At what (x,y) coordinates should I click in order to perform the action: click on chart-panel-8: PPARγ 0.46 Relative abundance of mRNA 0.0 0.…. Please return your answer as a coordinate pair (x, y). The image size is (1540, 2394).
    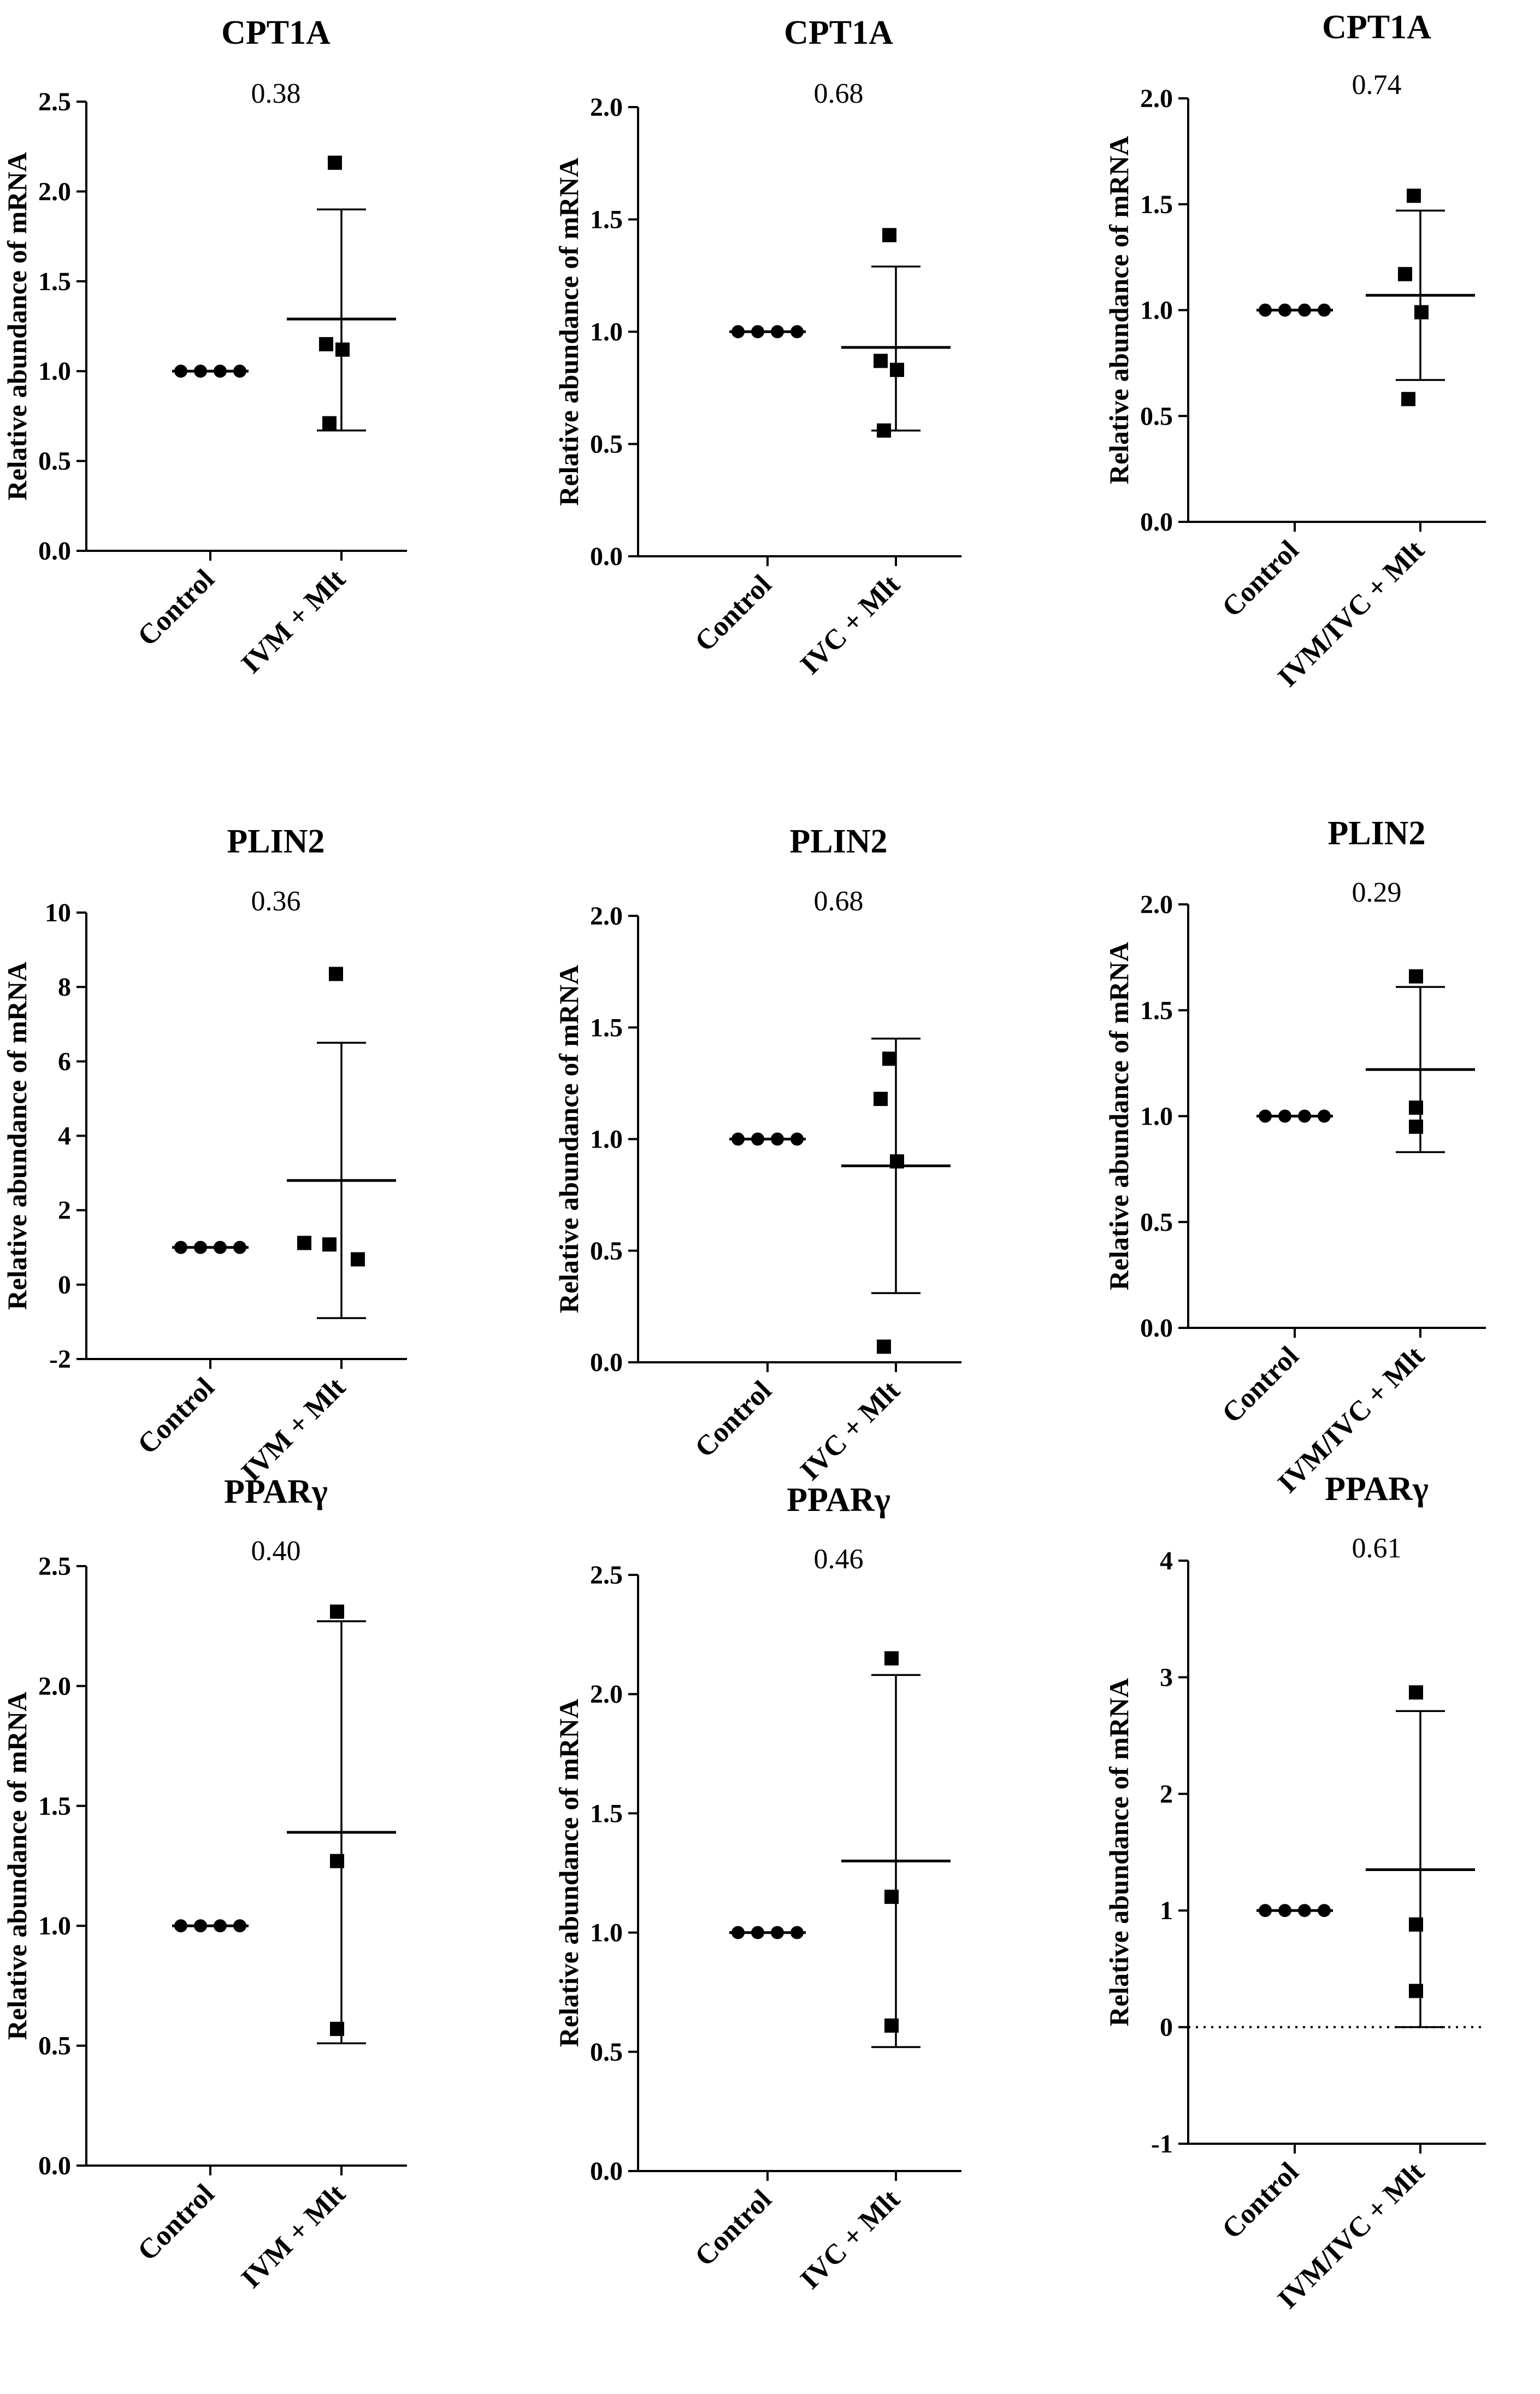
    Looking at the image, I should click on (757, 1888).